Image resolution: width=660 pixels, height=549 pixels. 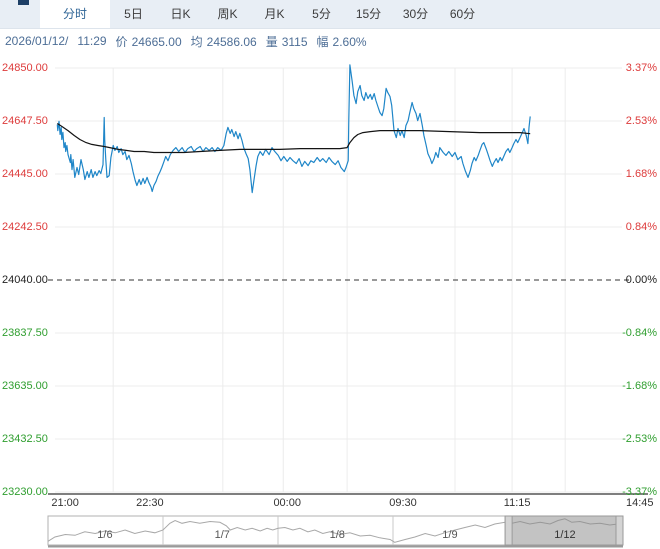 I want to click on status-date: 2026/01/12/, so click(x=37, y=41).